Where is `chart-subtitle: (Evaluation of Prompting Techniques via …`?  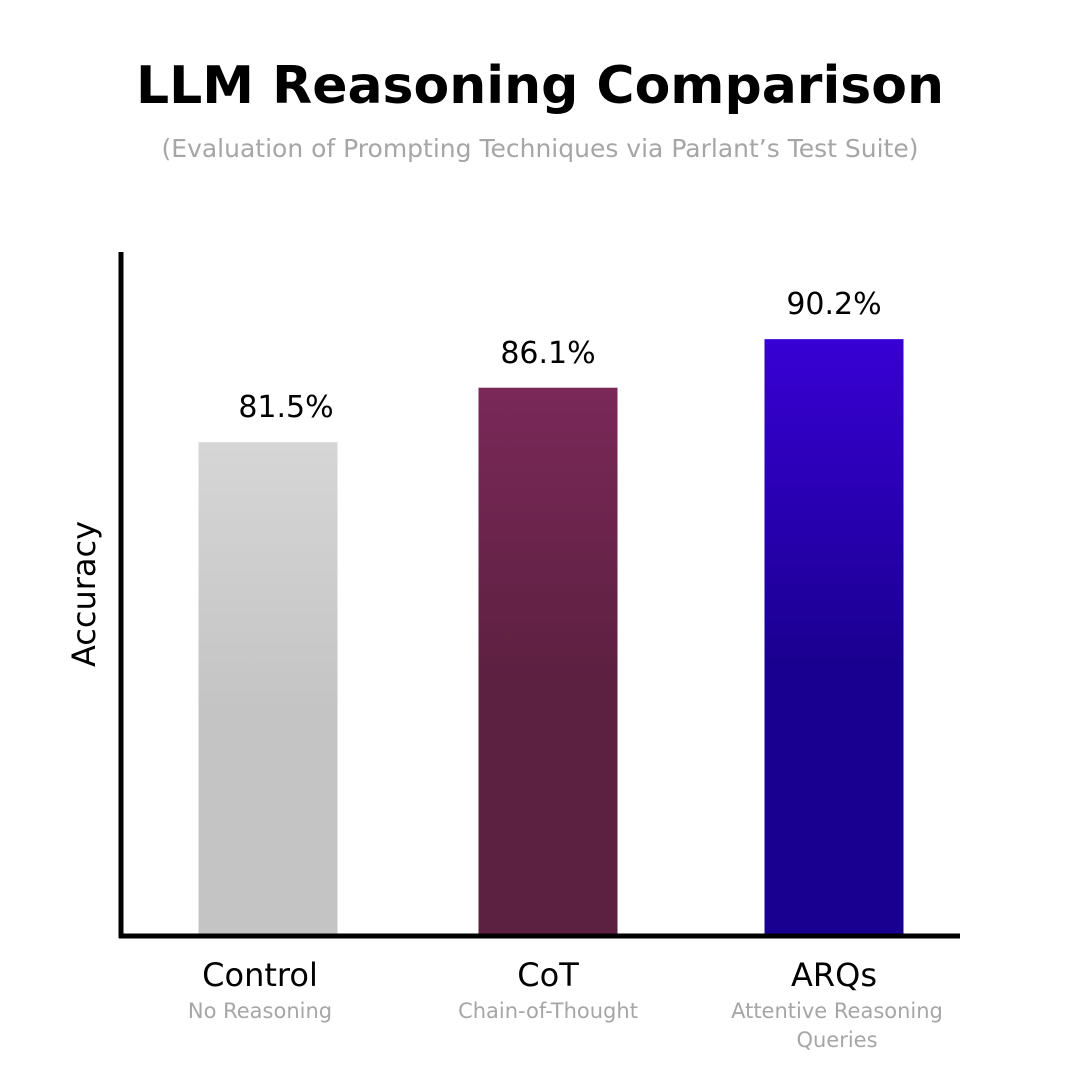
chart-subtitle: (Evaluation of Prompting Techniques via … is located at coordinates (540, 148).